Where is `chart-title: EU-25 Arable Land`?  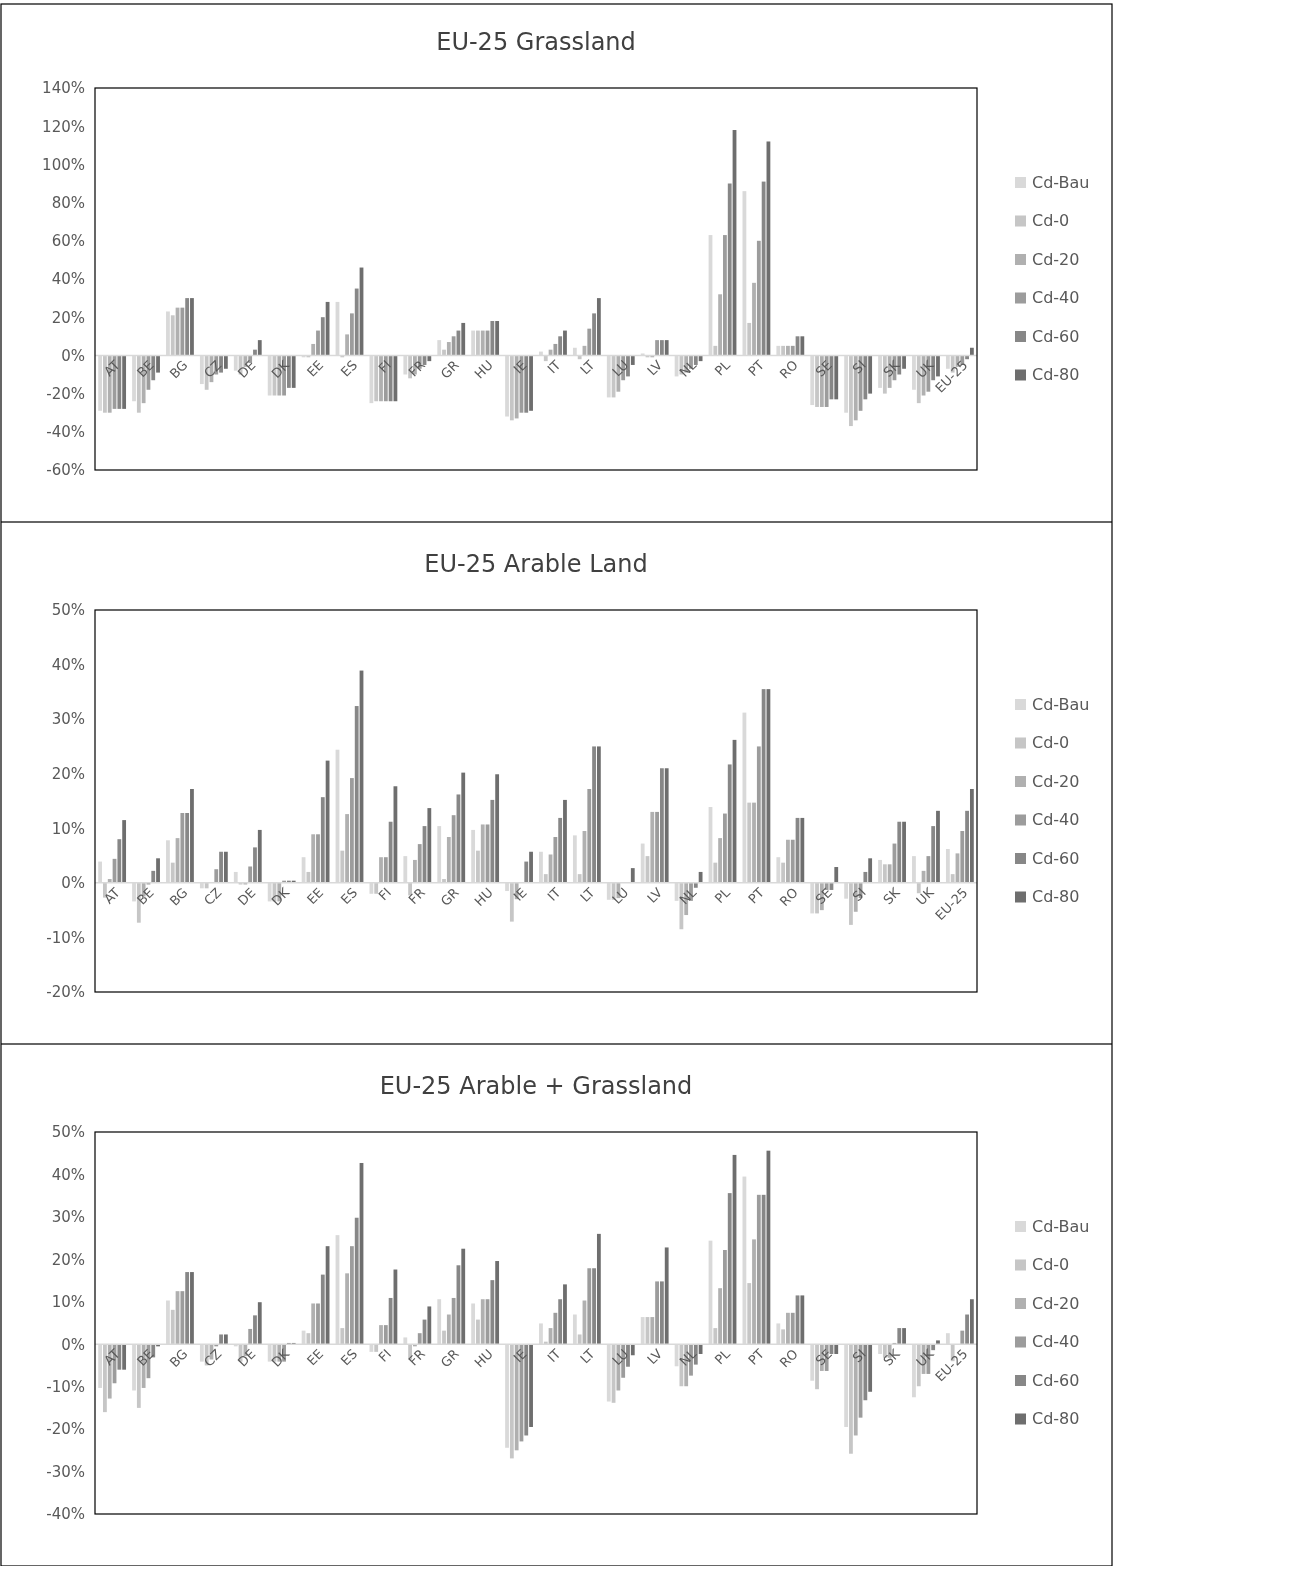
chart-title: EU-25 Arable Land is located at coordinates (536, 564).